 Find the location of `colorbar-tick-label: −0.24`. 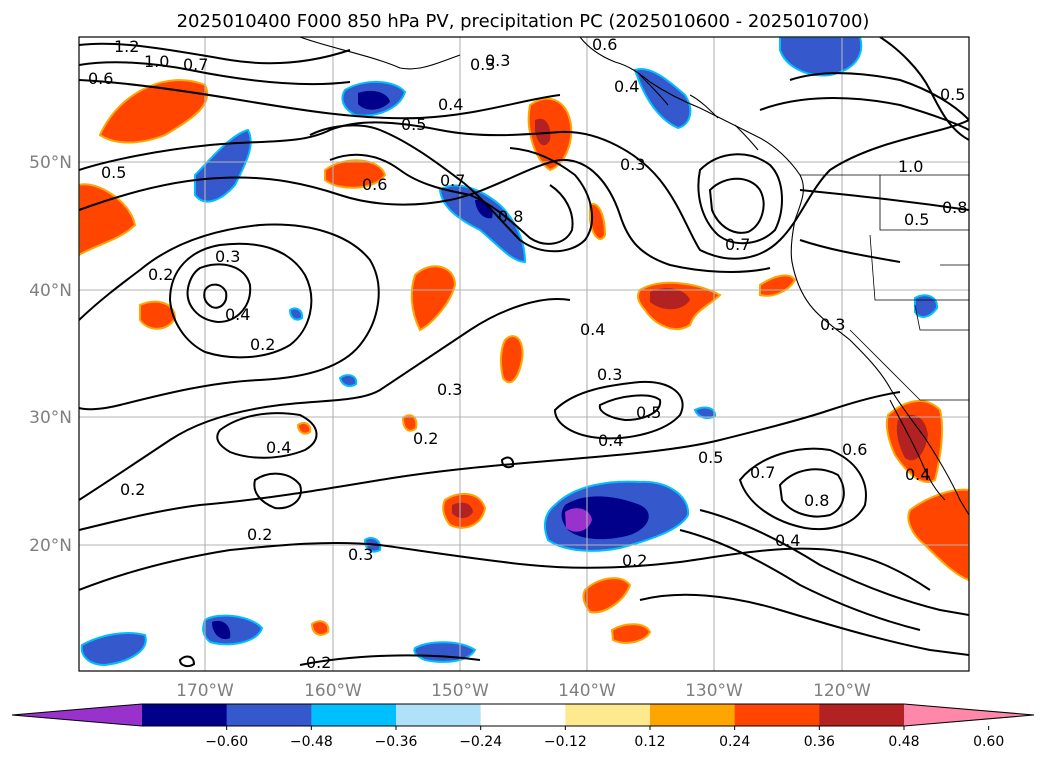

colorbar-tick-label: −0.24 is located at coordinates (480, 742).